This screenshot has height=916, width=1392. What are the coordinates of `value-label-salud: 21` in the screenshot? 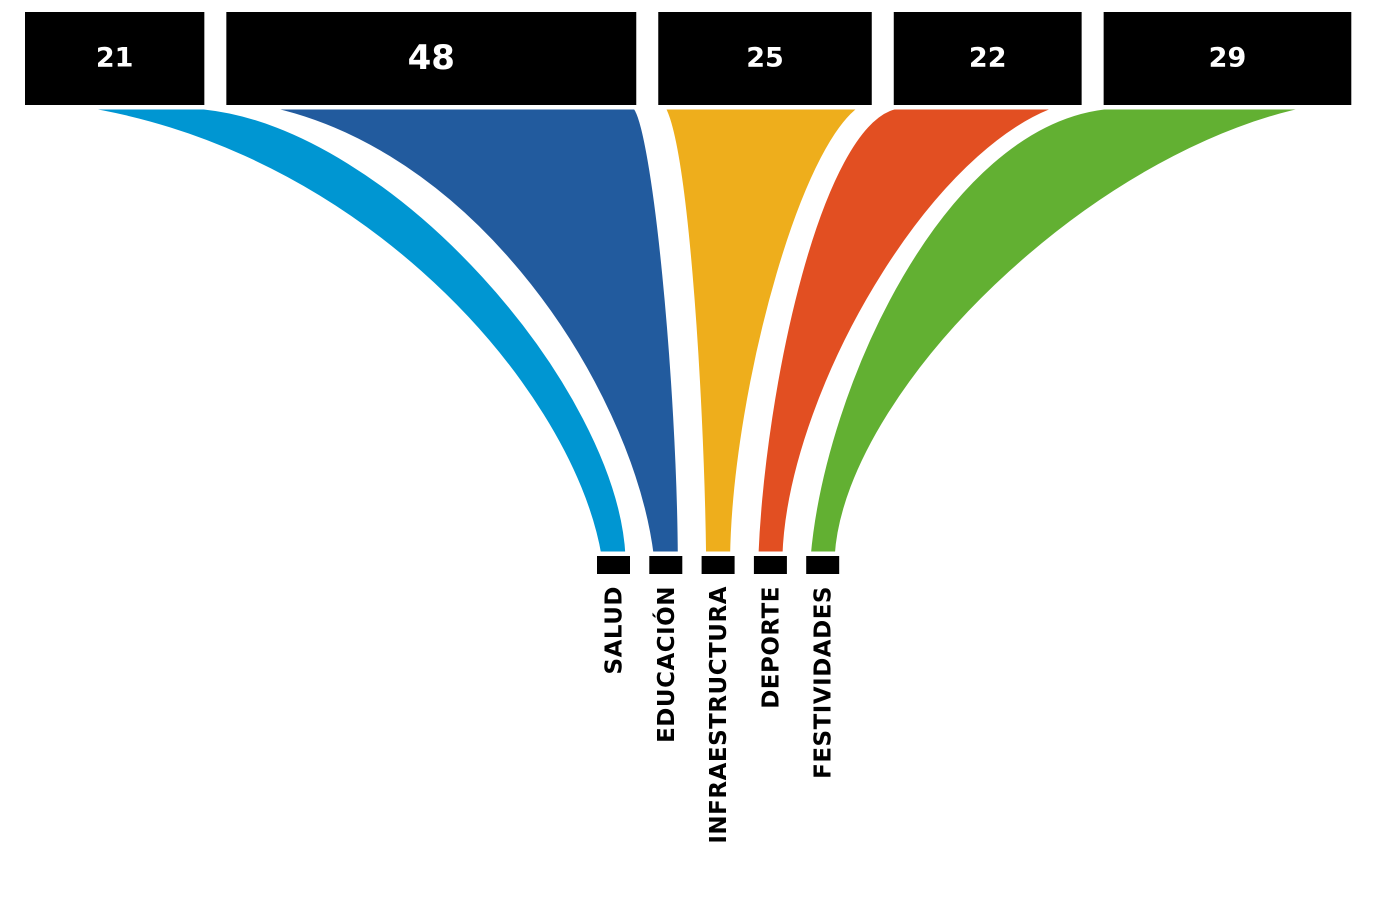 It's located at (115, 57).